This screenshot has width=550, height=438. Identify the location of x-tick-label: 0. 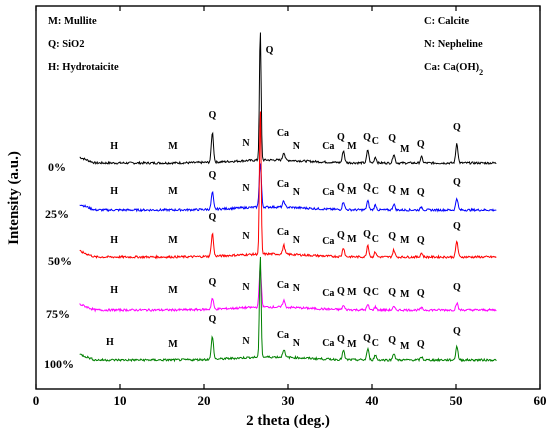
(36, 400).